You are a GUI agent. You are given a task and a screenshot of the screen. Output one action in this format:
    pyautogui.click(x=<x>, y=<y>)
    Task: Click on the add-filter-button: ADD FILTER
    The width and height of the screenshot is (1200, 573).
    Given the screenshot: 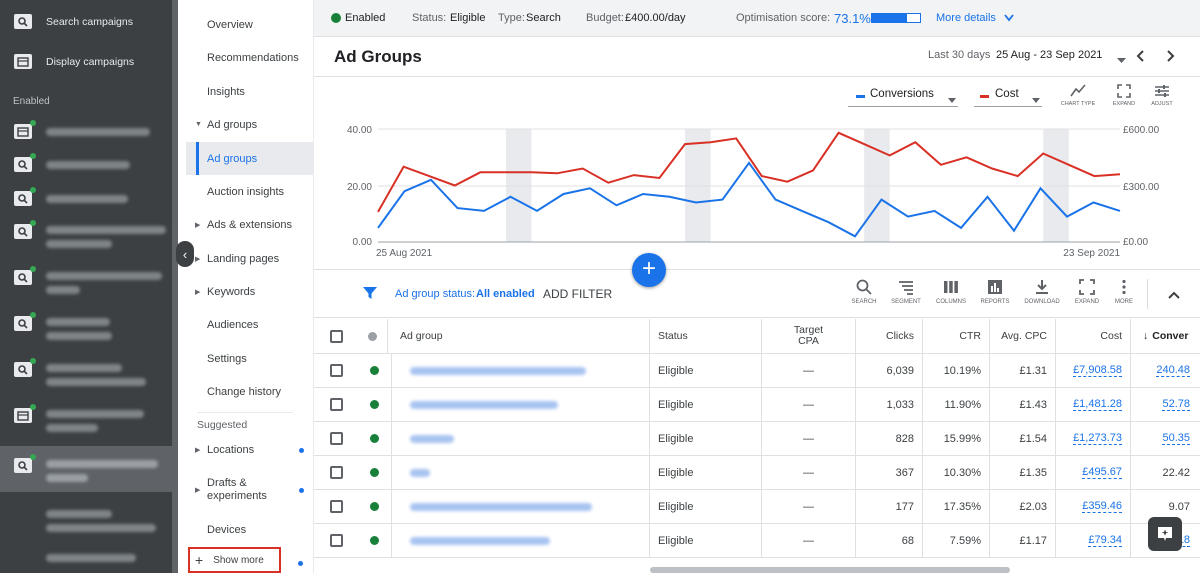 What is the action you would take?
    pyautogui.click(x=578, y=294)
    